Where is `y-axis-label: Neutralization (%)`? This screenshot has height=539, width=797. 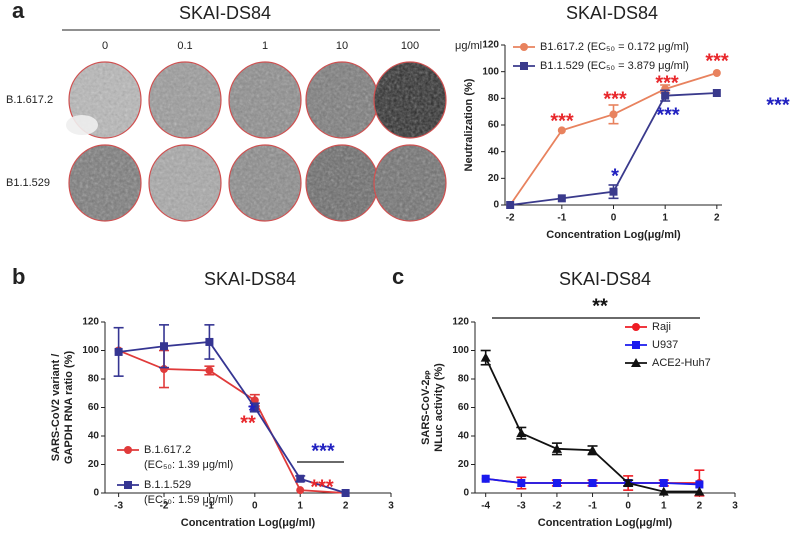
y-axis-label: Neutralization (%) is located at coordinates (469, 124).